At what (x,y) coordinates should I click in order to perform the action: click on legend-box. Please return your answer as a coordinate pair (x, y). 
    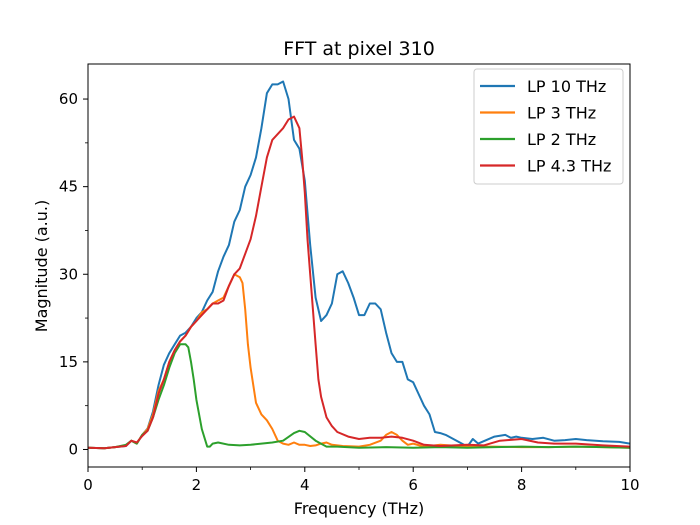
    Looking at the image, I should click on (548, 126).